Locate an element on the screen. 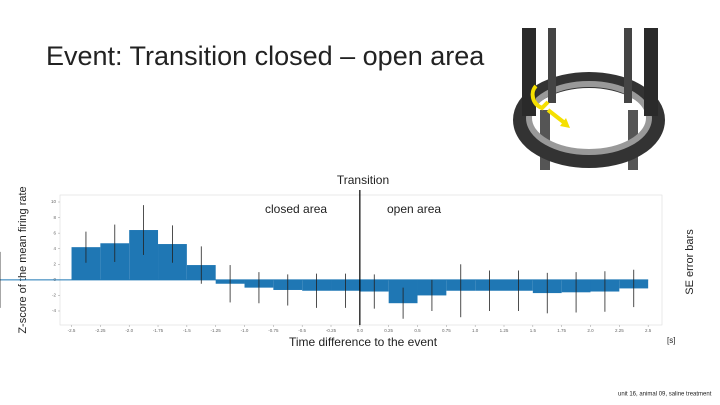 The height and width of the screenshot is (405, 720). y-tick-label: -4 is located at coordinates (54, 310).